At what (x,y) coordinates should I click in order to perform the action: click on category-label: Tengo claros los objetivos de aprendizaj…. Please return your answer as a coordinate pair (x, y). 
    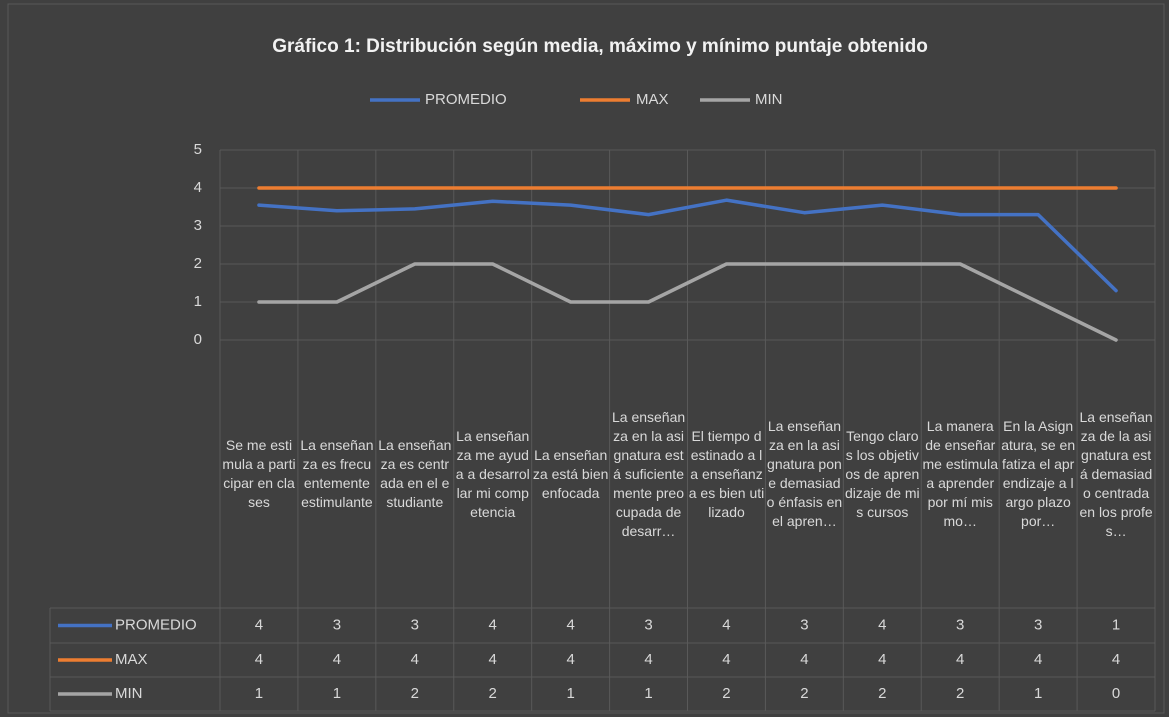
    Looking at the image, I should click on (882, 473).